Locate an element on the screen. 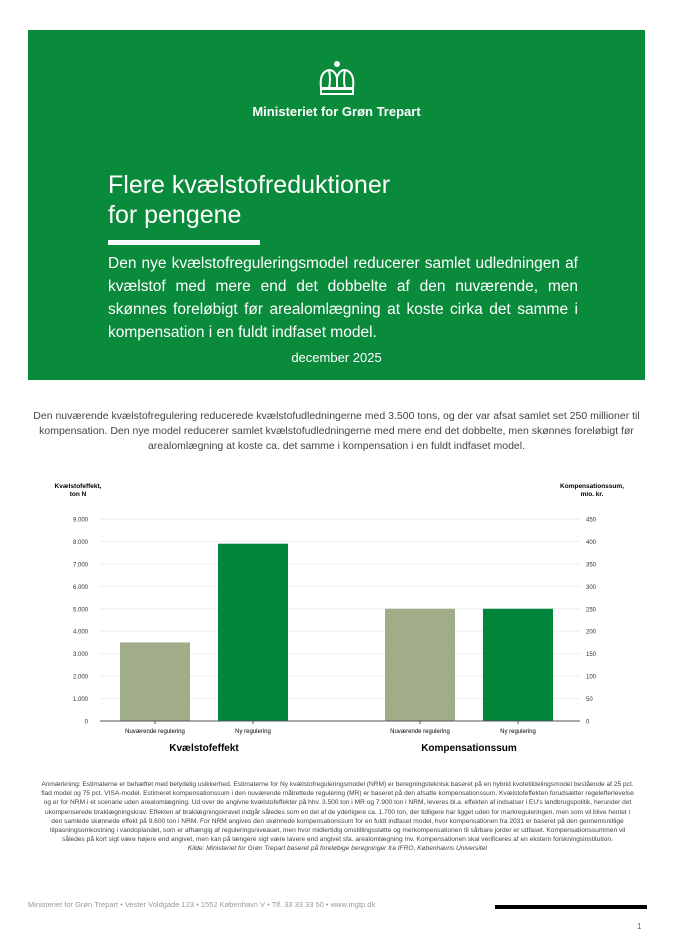 The height and width of the screenshot is (949, 675). page-title: Flere kvælstofreduktioner for pengene is located at coordinates (249, 200).